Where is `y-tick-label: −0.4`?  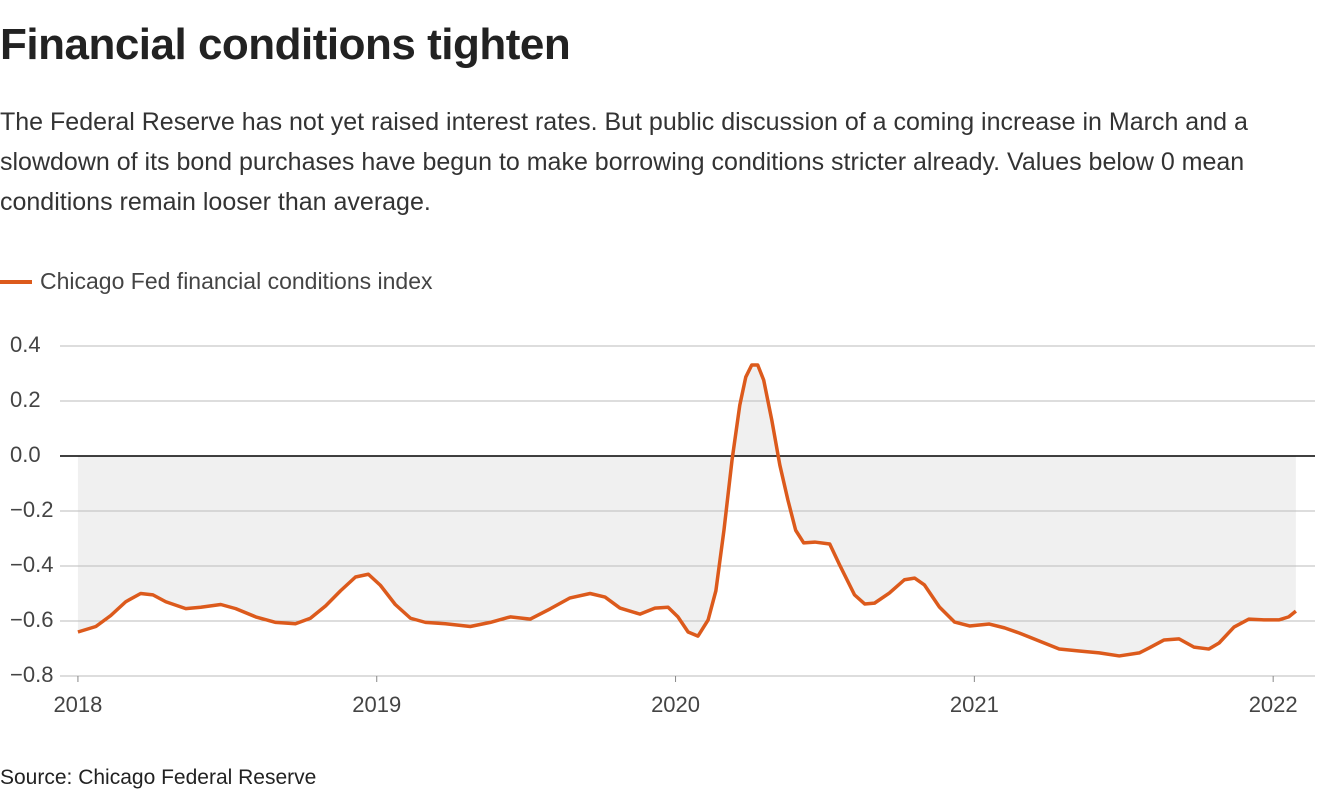 y-tick-label: −0.4 is located at coordinates (31, 564).